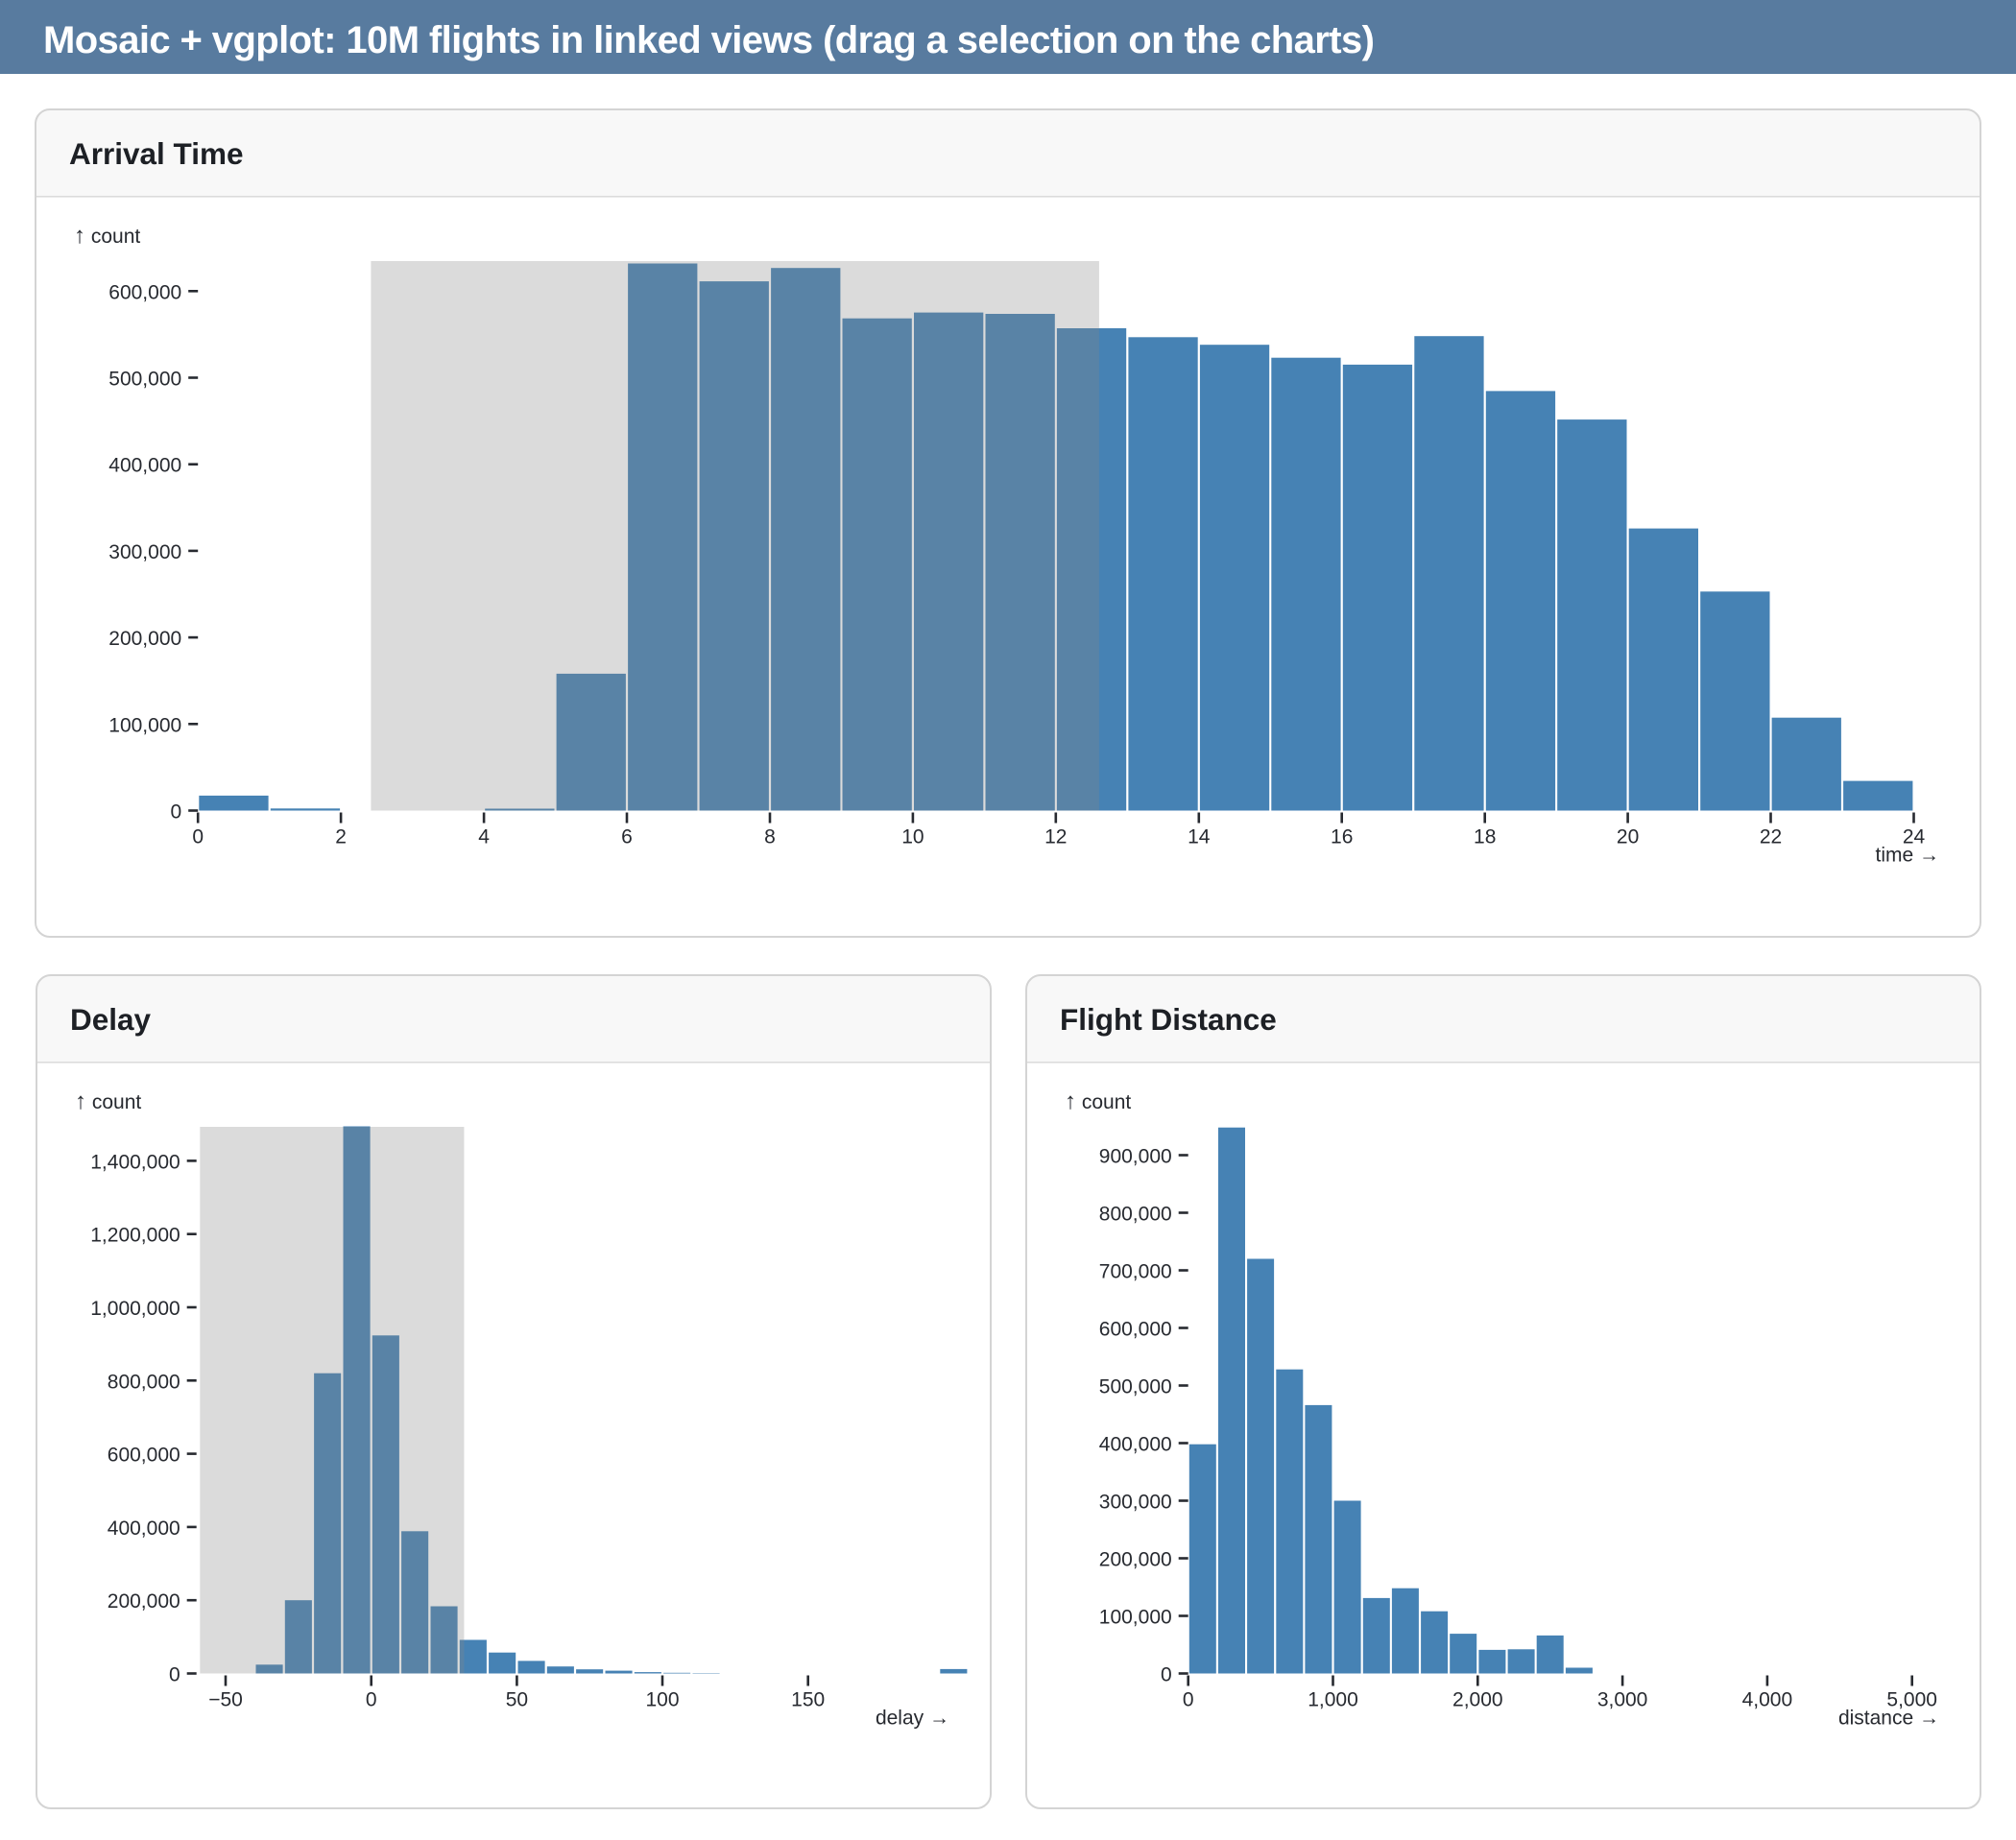 This screenshot has width=2016, height=1840. Describe the element at coordinates (1485, 837) in the screenshot. I see `svg-text: 18` at that location.